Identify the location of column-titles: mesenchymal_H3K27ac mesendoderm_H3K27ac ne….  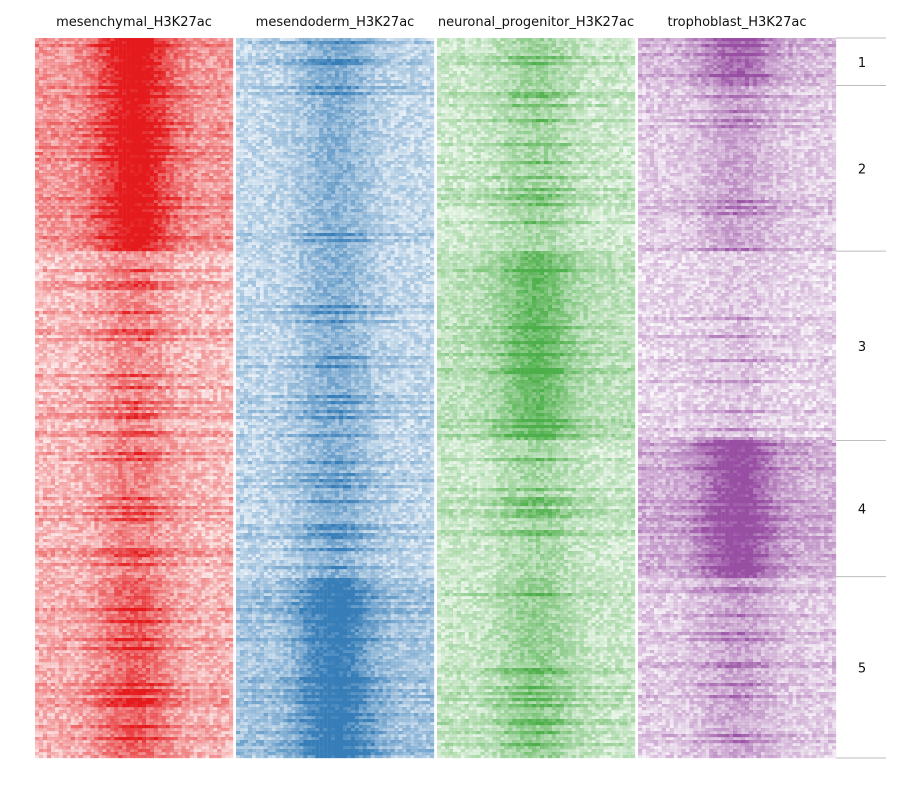
(431, 22).